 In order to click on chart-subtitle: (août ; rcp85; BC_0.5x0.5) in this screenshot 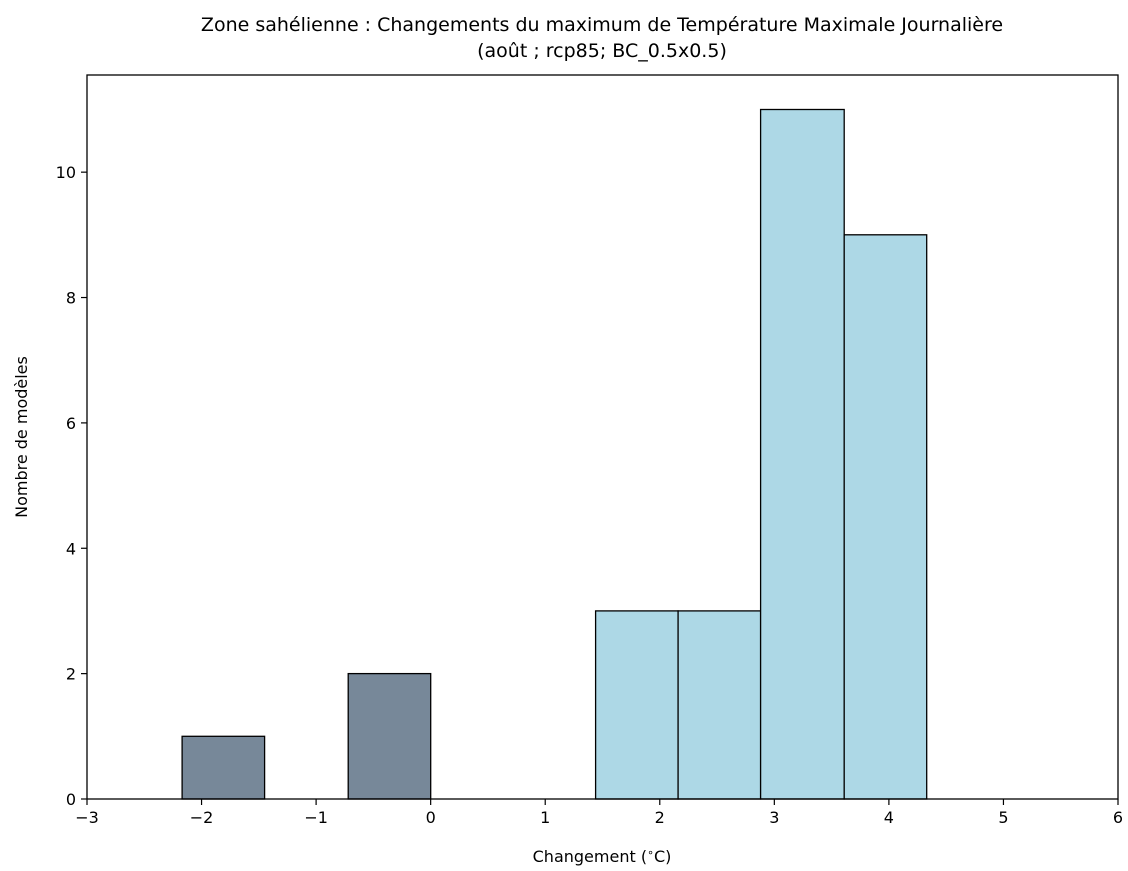, I will do `click(602, 51)`.